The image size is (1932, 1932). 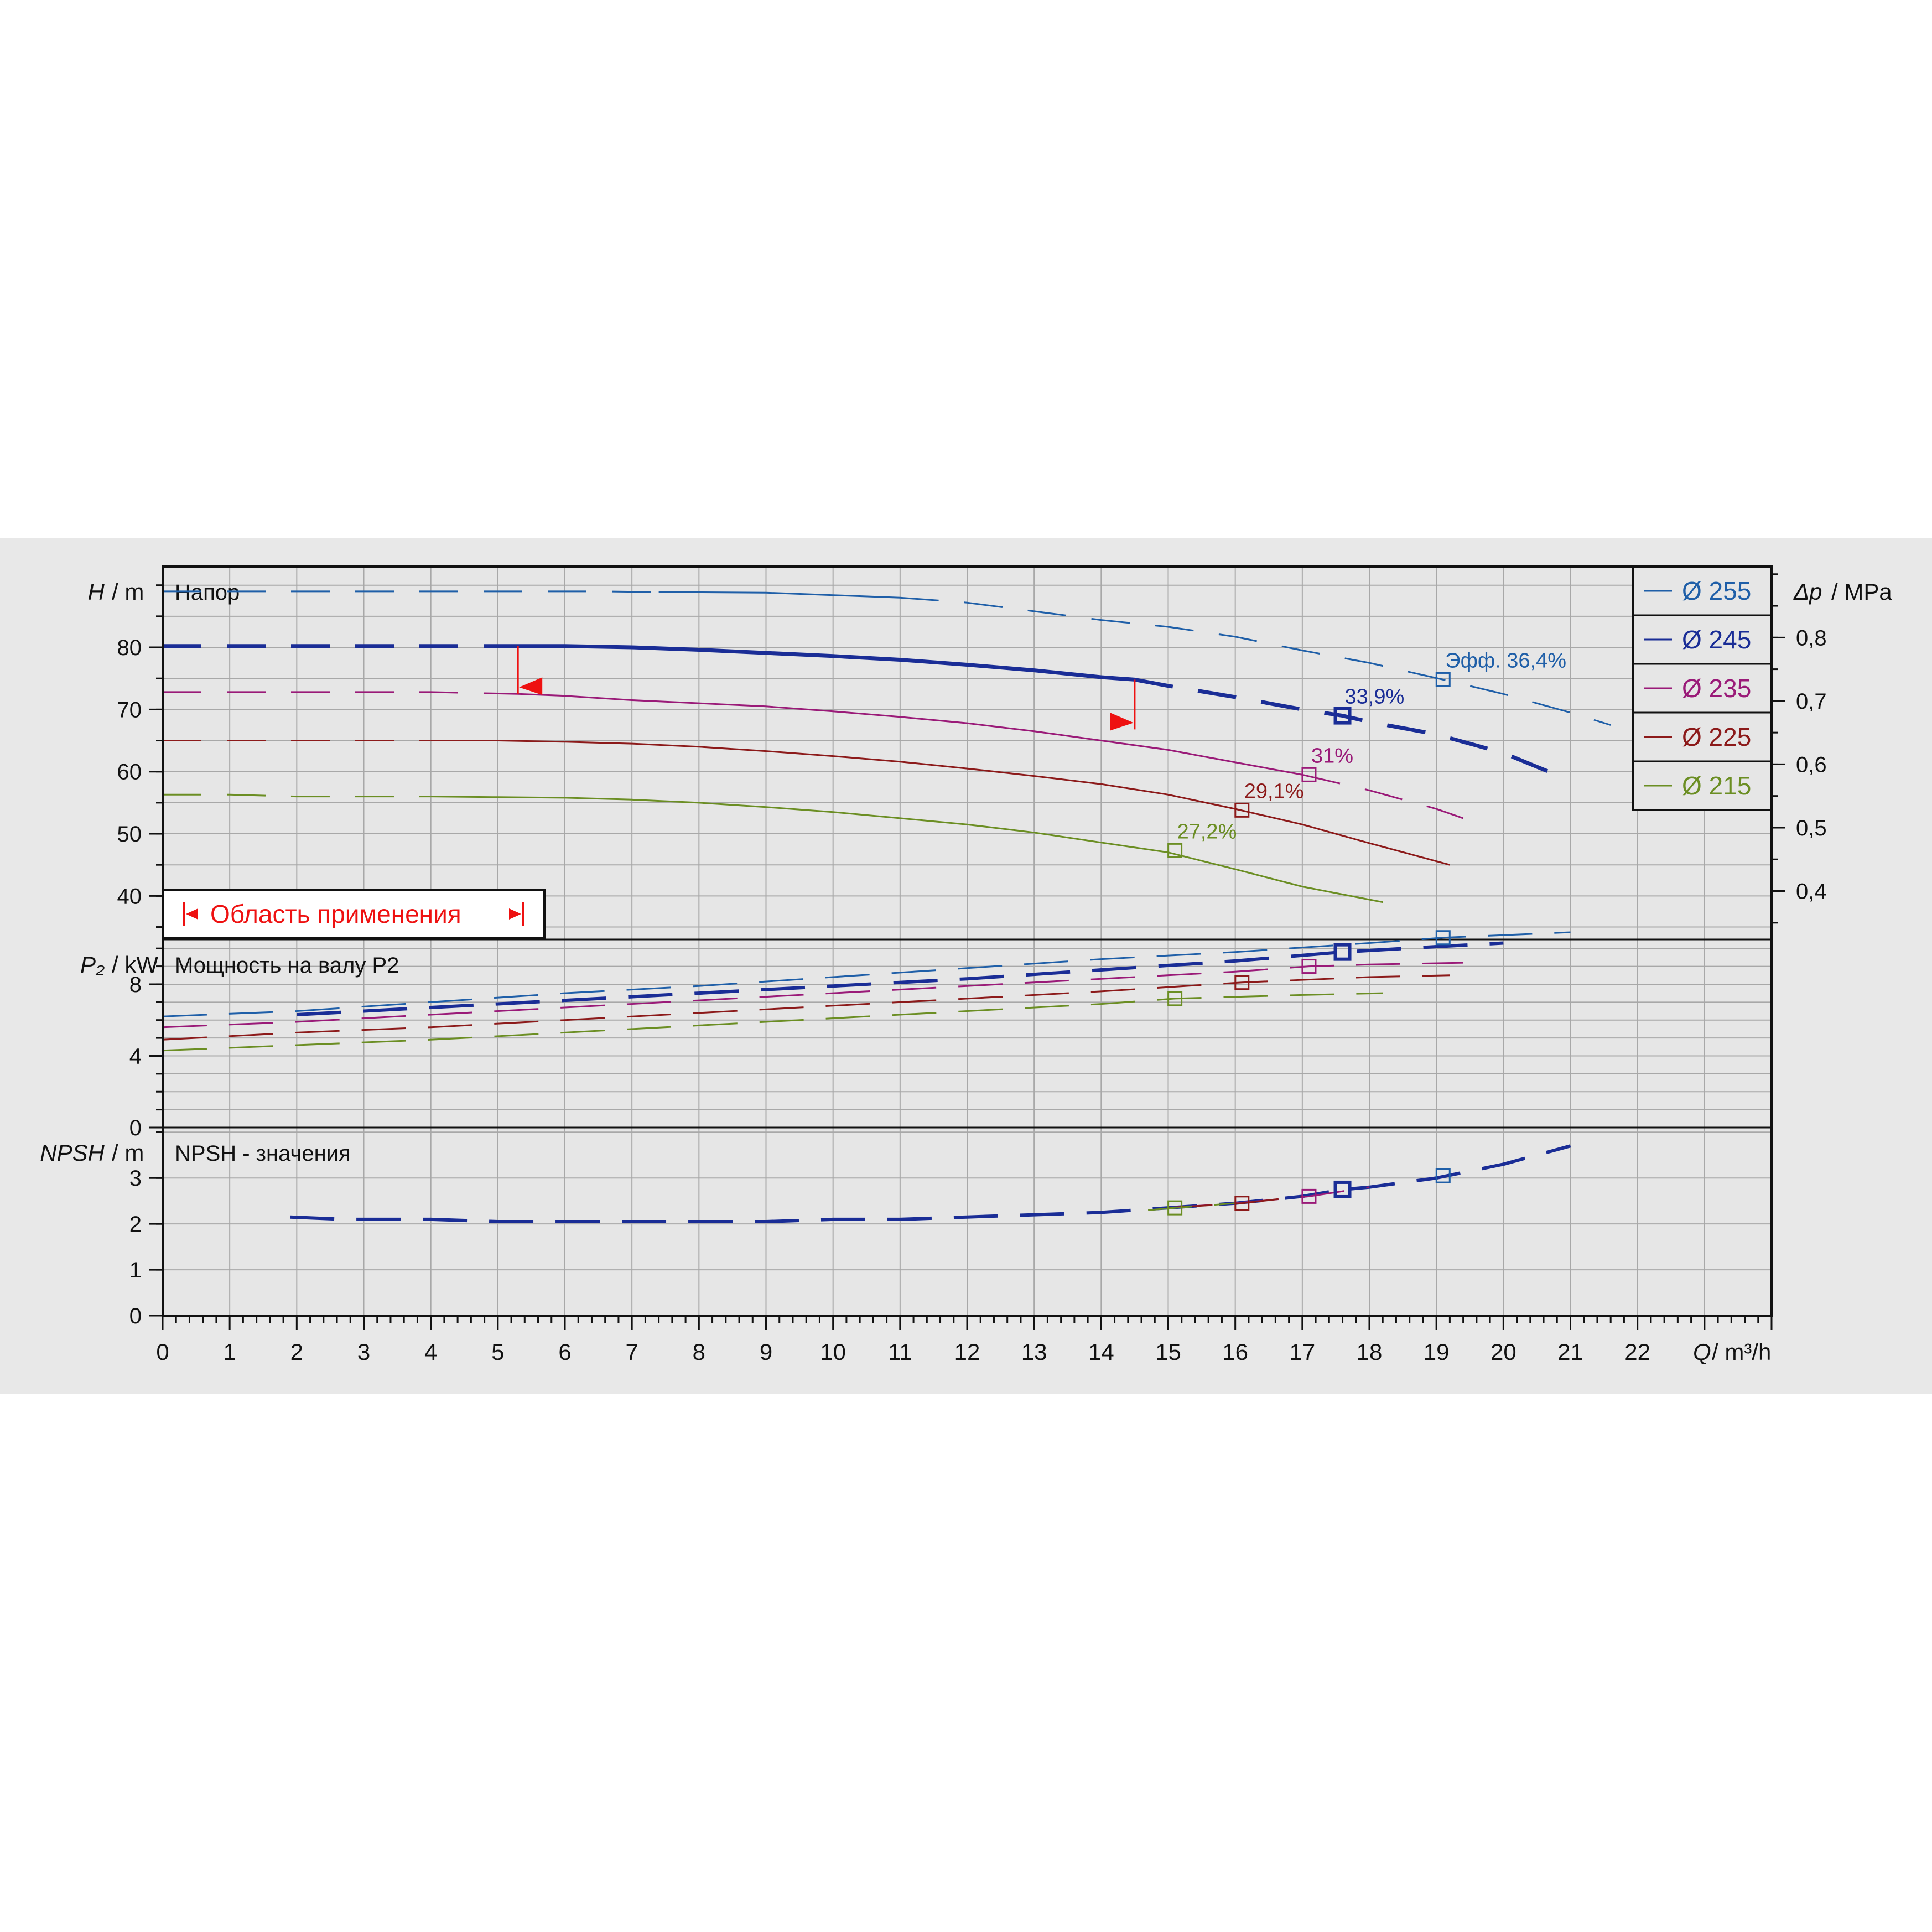 What do you see at coordinates (531, 686) in the screenshot?
I see `range-marker-left-arrow` at bounding box center [531, 686].